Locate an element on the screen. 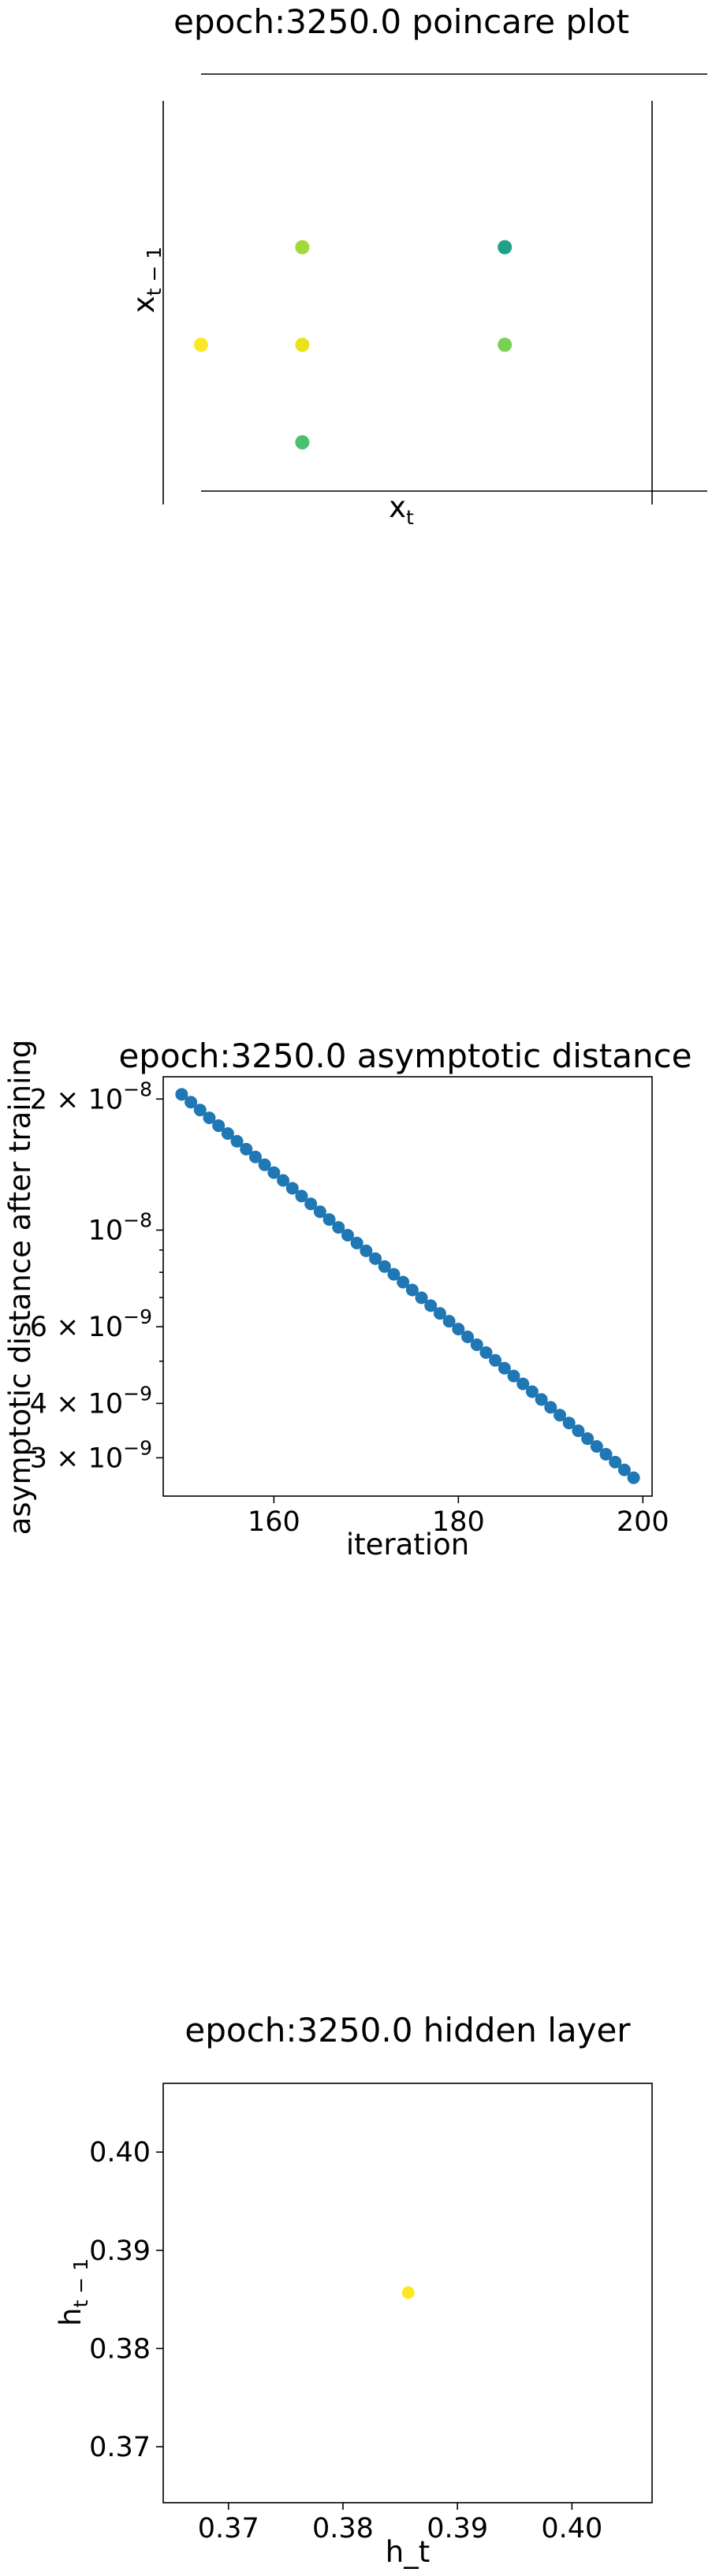  poincare-y-label-sub: t − 1 is located at coordinates (155, 271).